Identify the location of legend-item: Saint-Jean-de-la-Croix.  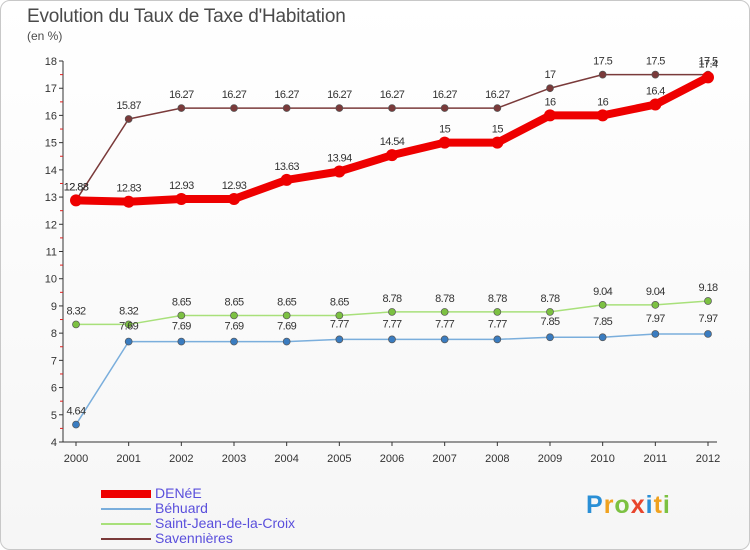
(198, 523).